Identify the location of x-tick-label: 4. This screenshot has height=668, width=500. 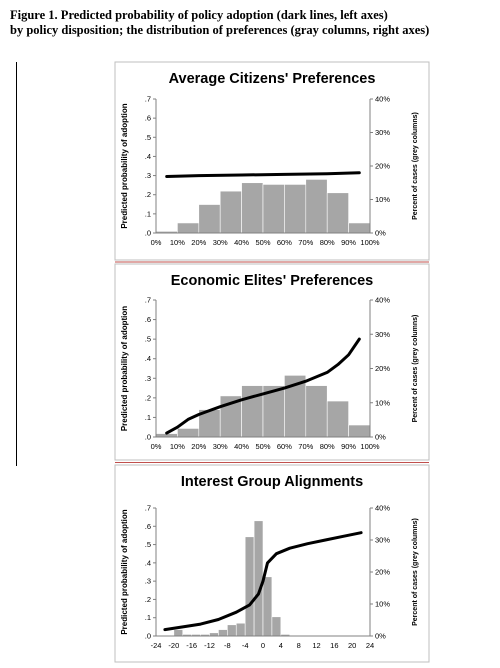
(281, 645).